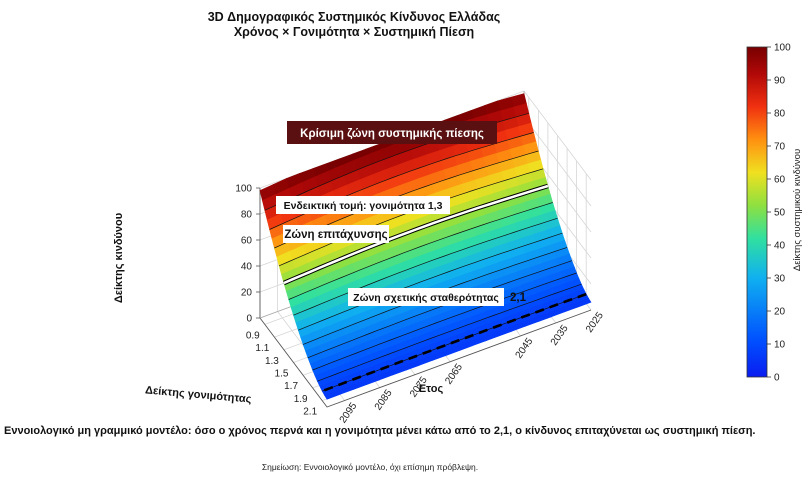  What do you see at coordinates (777, 378) in the screenshot?
I see `colorbar-tick-label: 0` at bounding box center [777, 378].